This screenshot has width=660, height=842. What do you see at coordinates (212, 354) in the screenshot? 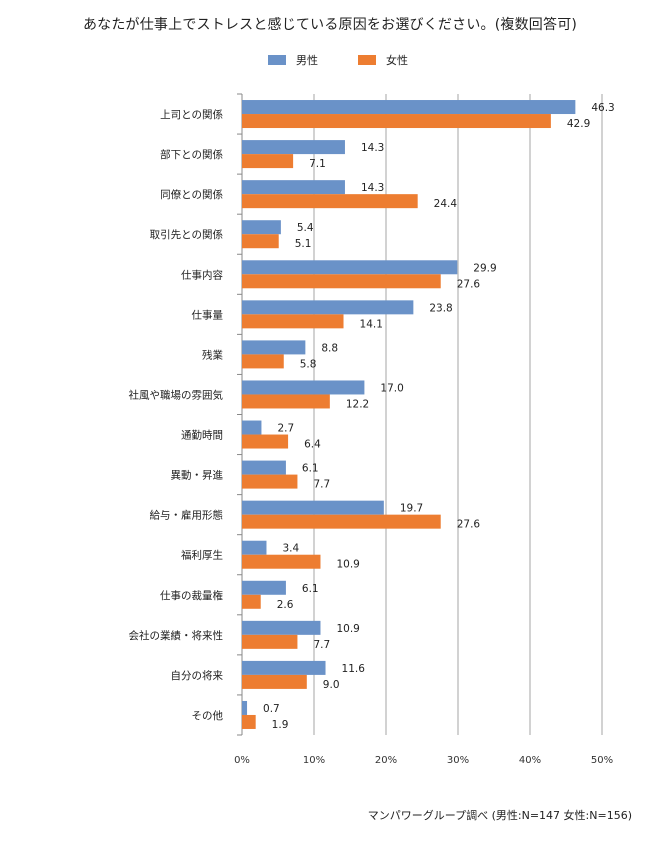
I see `category-label: 残業` at bounding box center [212, 354].